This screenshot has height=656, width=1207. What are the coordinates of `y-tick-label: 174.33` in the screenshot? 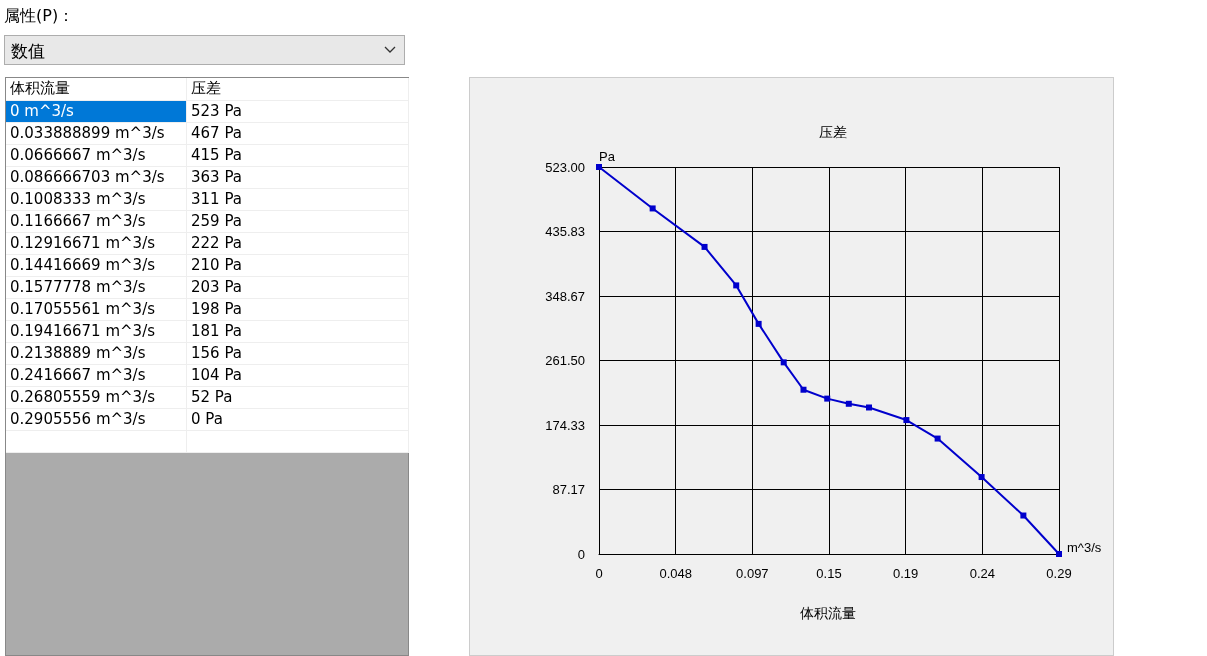 It's located at (565, 425).